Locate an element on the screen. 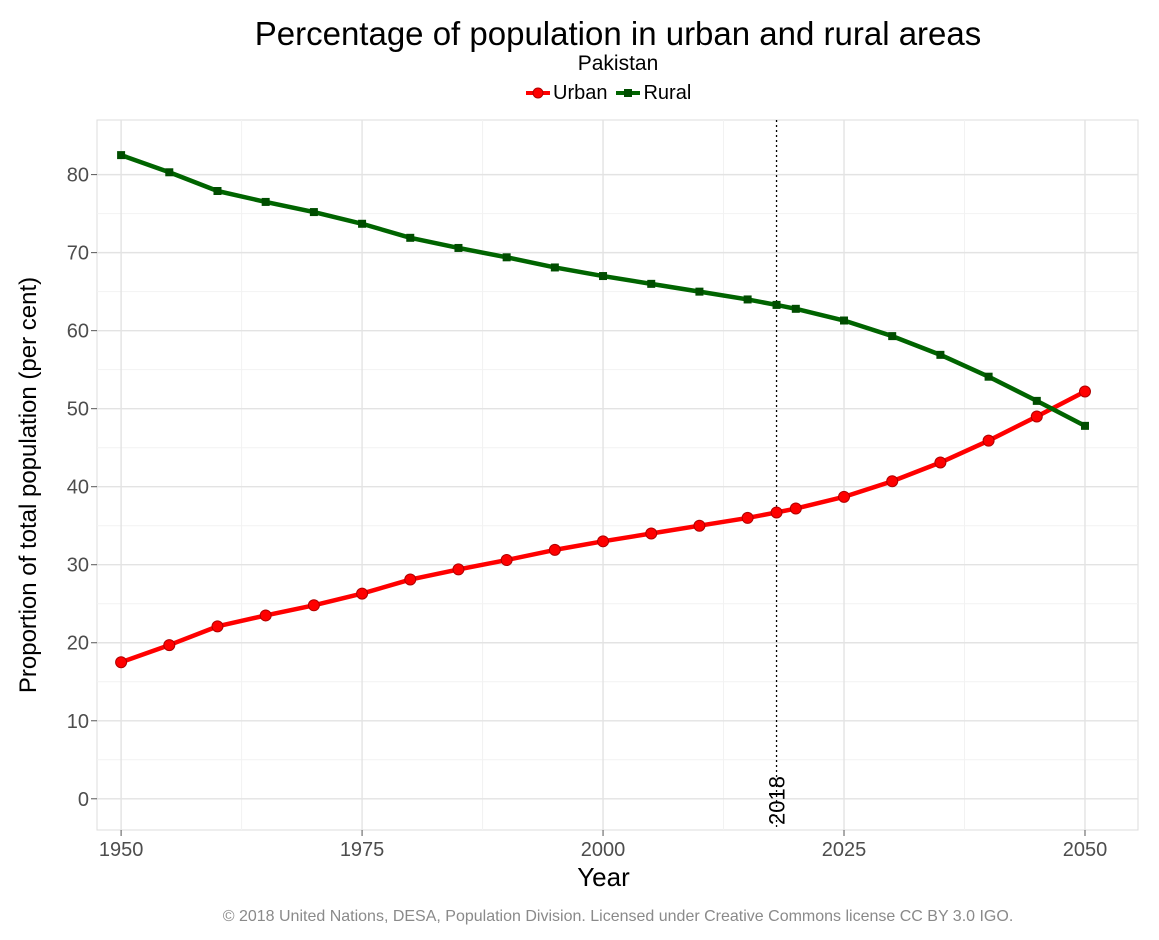  legend-item-rural: Rural is located at coordinates (653, 93).